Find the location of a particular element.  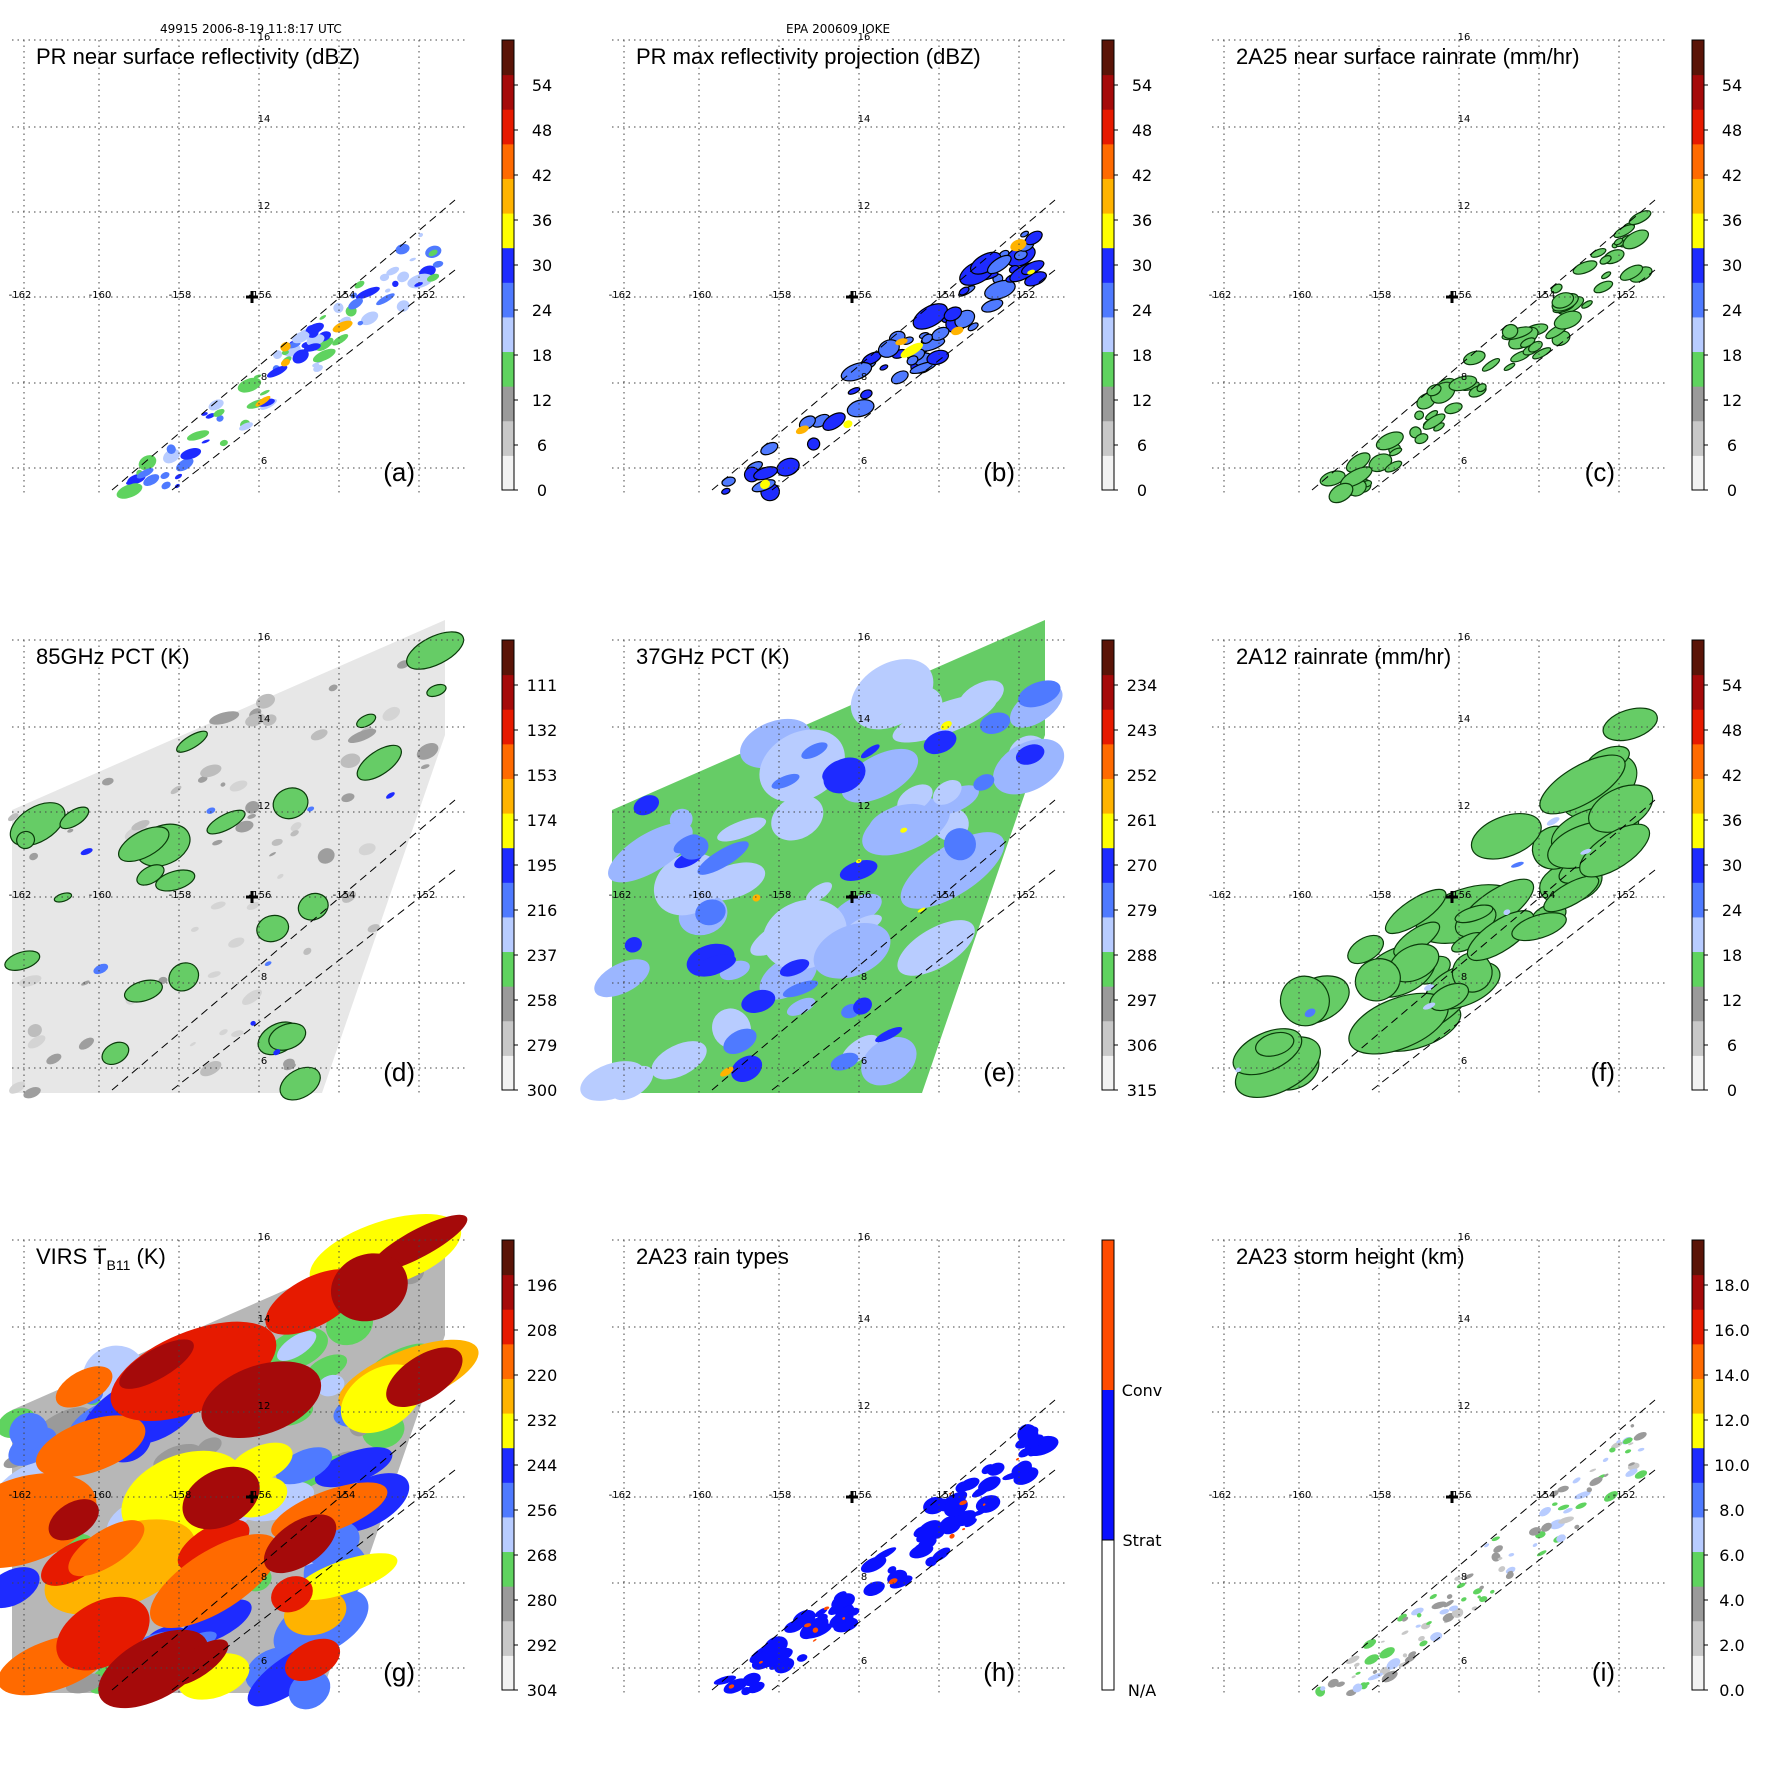

colorbar-tick-label: Conv is located at coordinates (1142, 1390).